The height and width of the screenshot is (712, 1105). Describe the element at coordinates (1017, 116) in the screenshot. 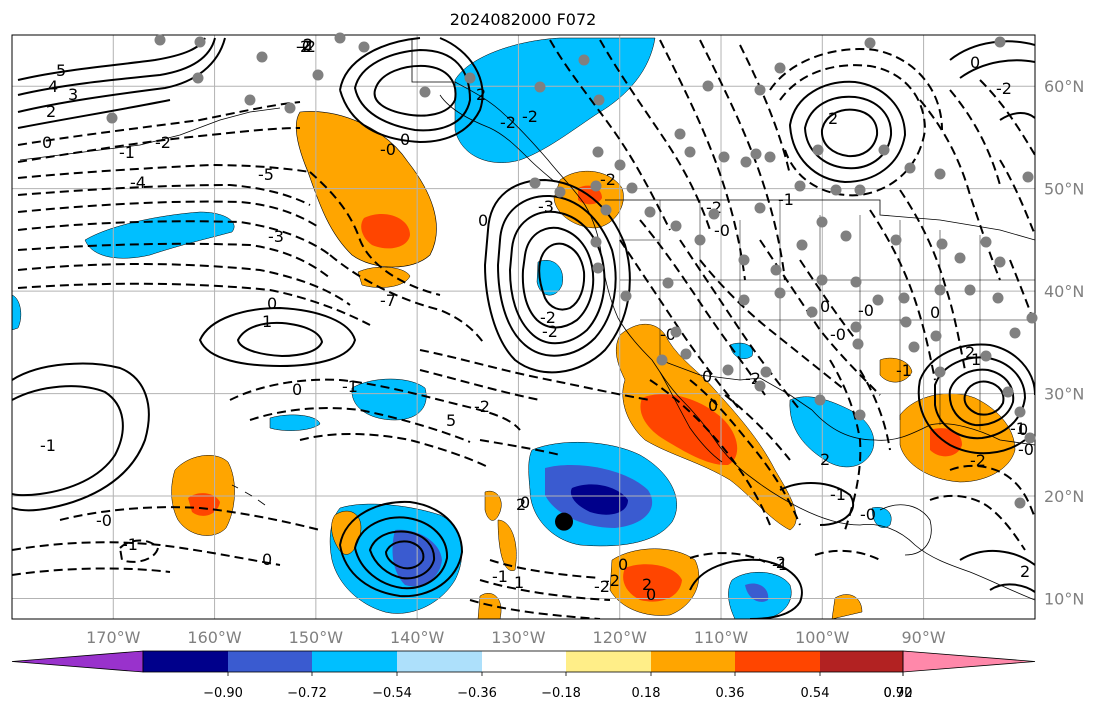

I see `east-contour` at that location.